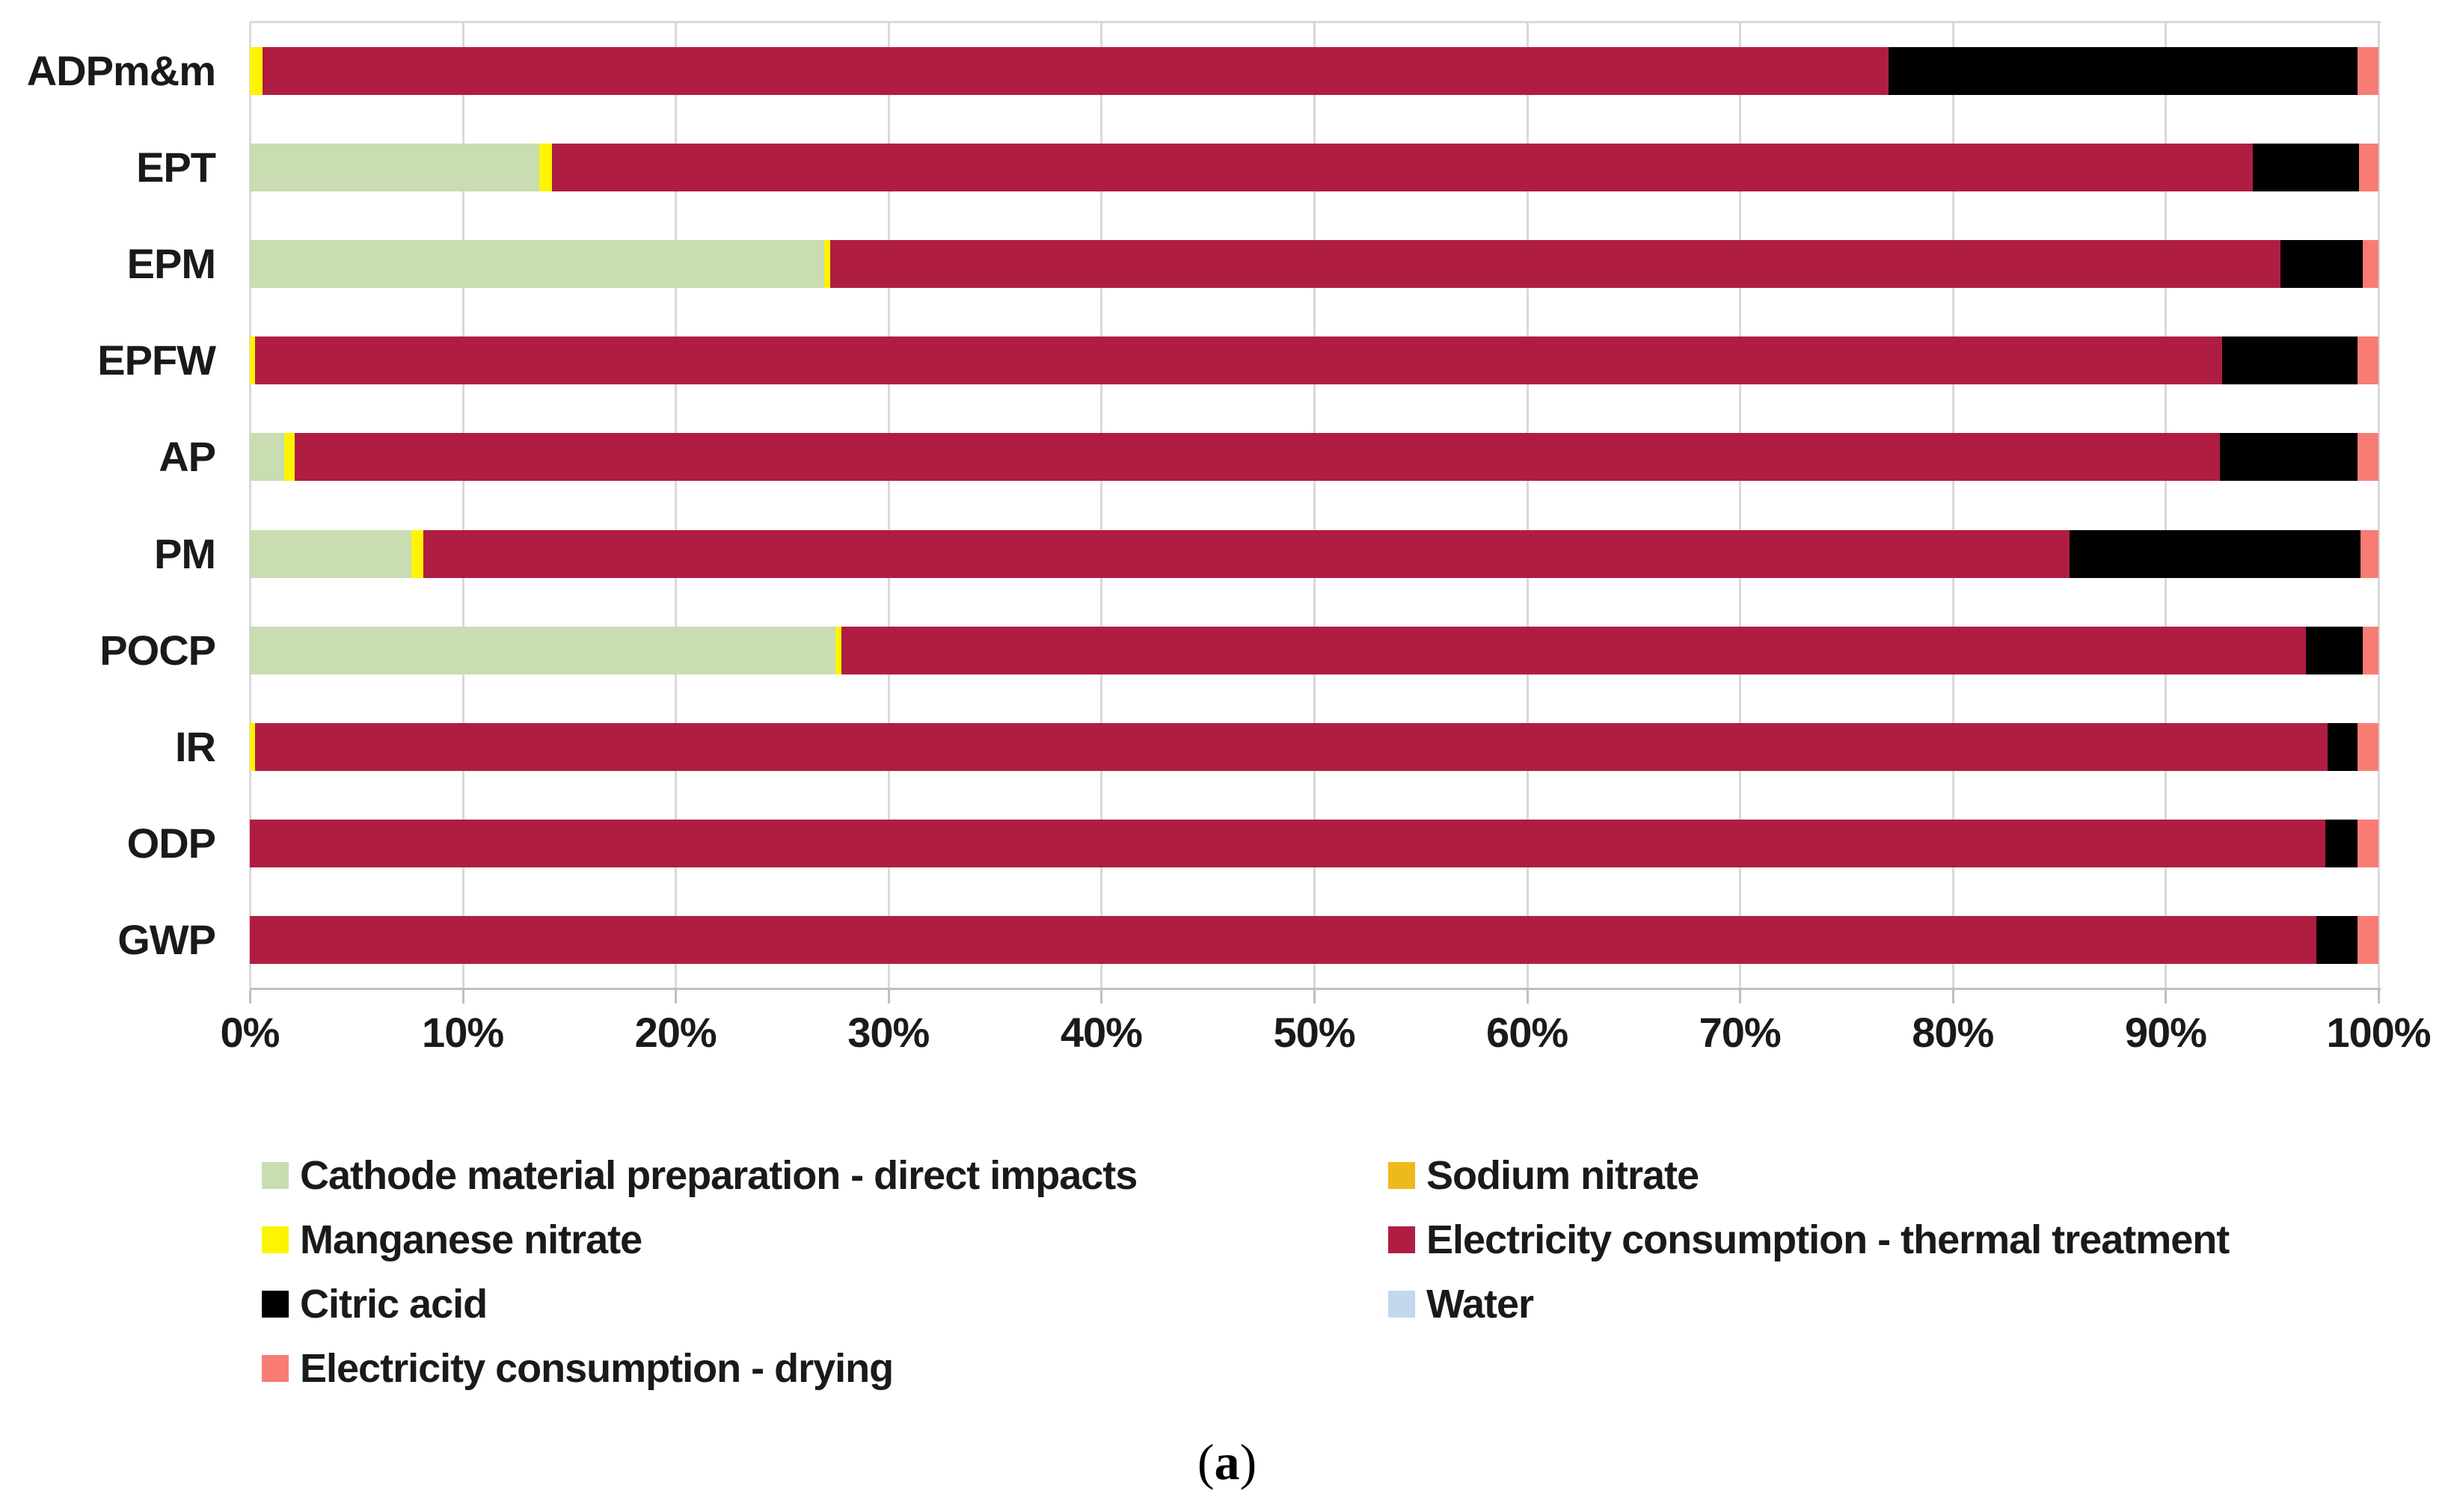 Image resolution: width=2454 pixels, height=1512 pixels. I want to click on category-label-IR: IR, so click(195, 746).